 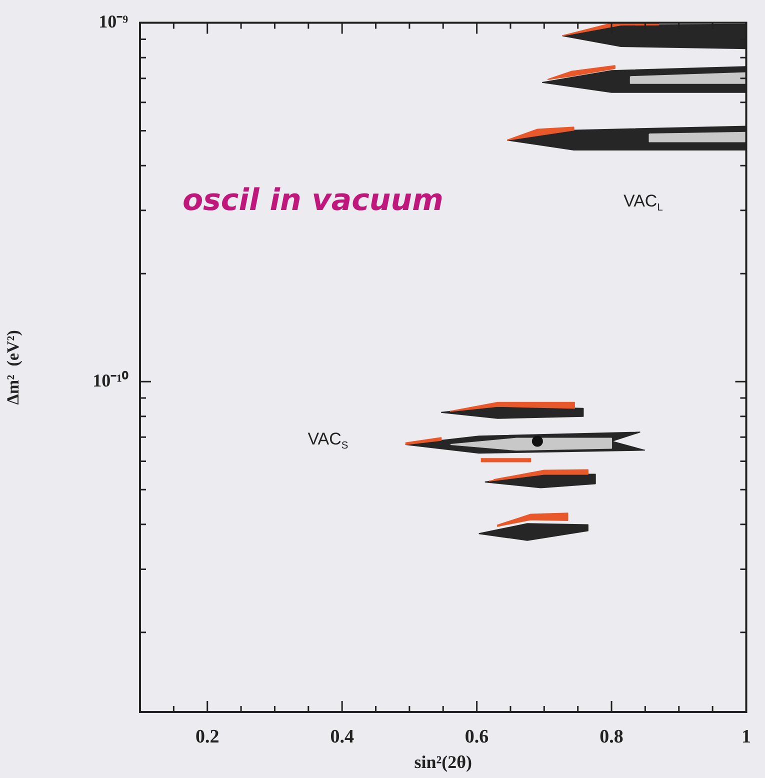 I want to click on annotation: oscil in vacuum, so click(x=313, y=200).